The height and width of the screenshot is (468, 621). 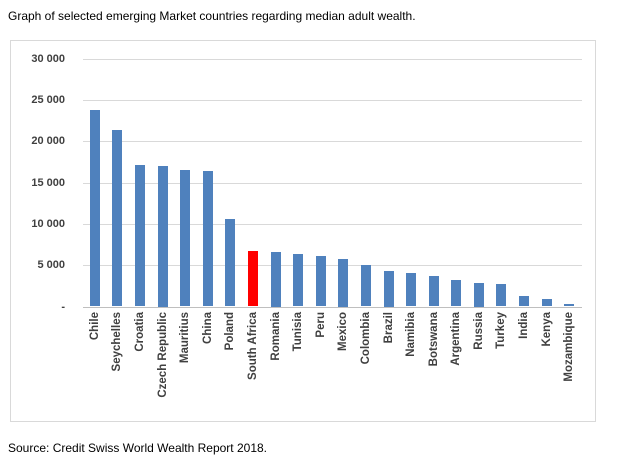 I want to click on x-axis-label-china: China, so click(x=207, y=328).